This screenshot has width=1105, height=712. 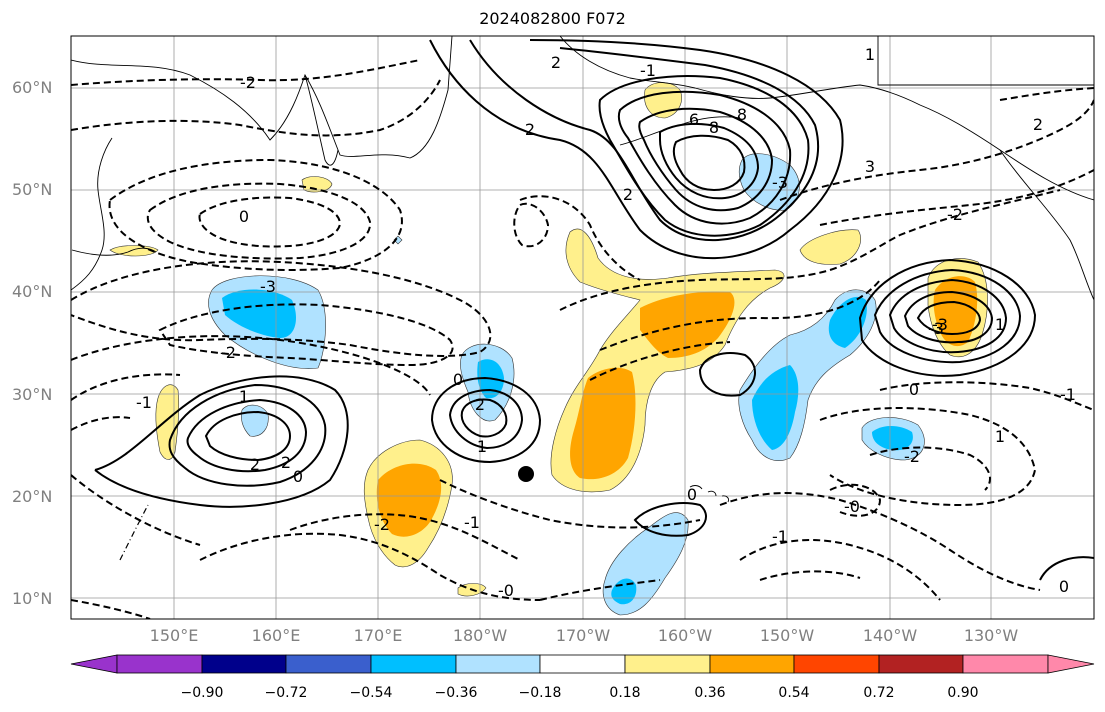 I want to click on lat-label-60n: 60°N, so click(x=32, y=87).